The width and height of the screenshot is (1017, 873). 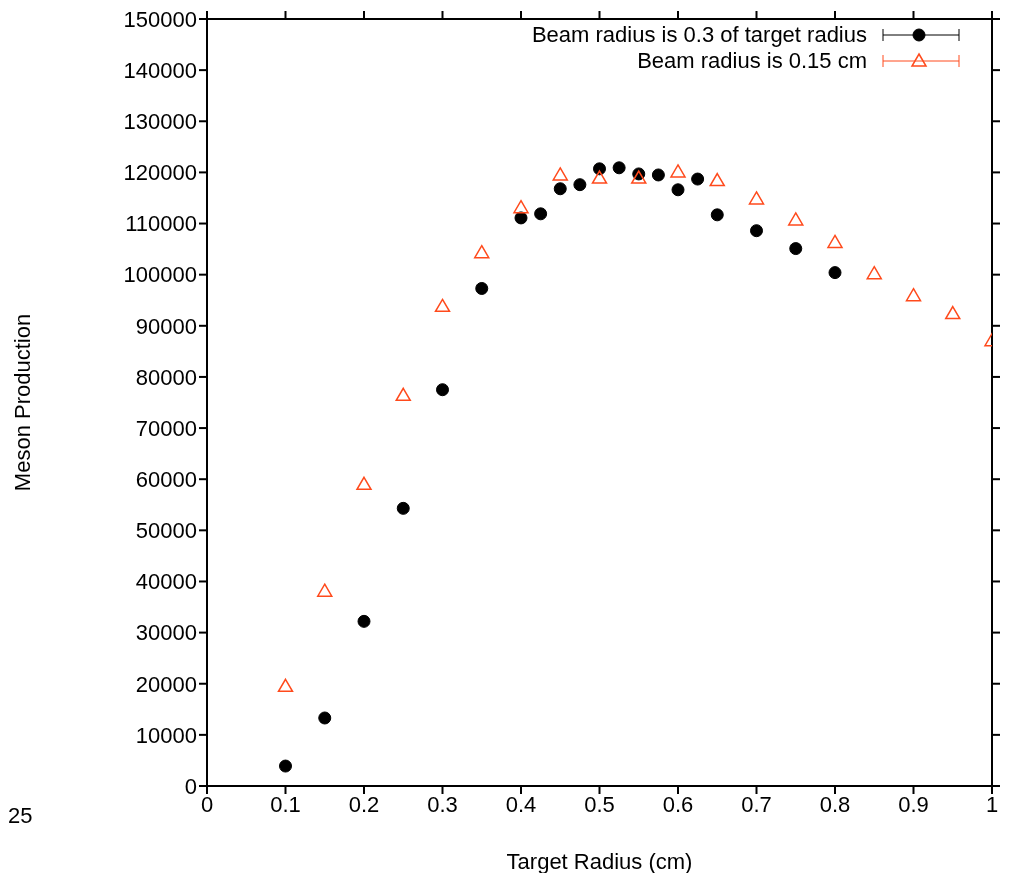 I want to click on x-tick-label: 0.2, so click(x=364, y=804).